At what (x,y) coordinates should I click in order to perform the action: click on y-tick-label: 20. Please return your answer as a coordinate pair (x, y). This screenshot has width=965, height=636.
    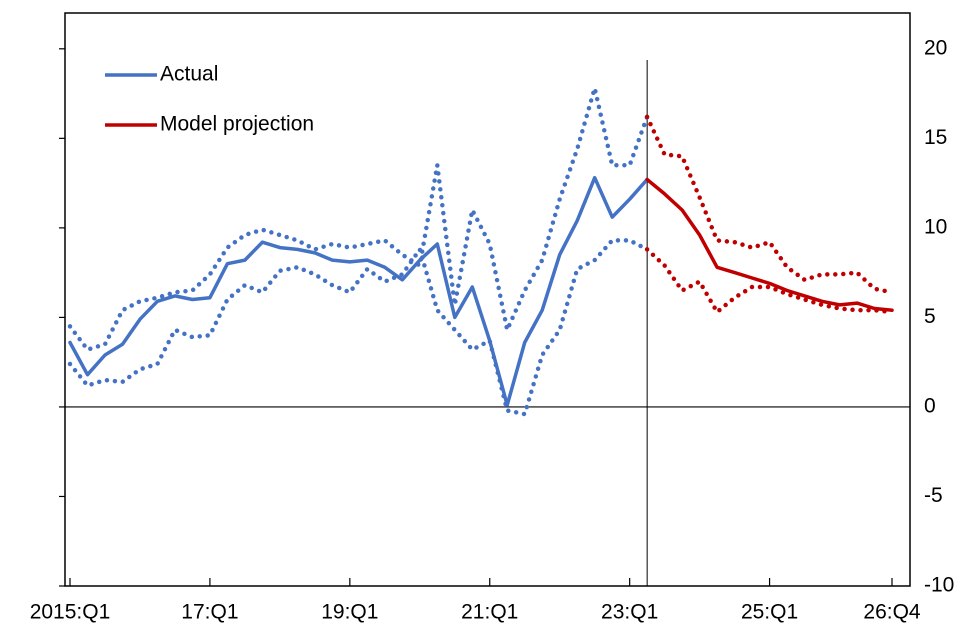
    Looking at the image, I should click on (935, 47).